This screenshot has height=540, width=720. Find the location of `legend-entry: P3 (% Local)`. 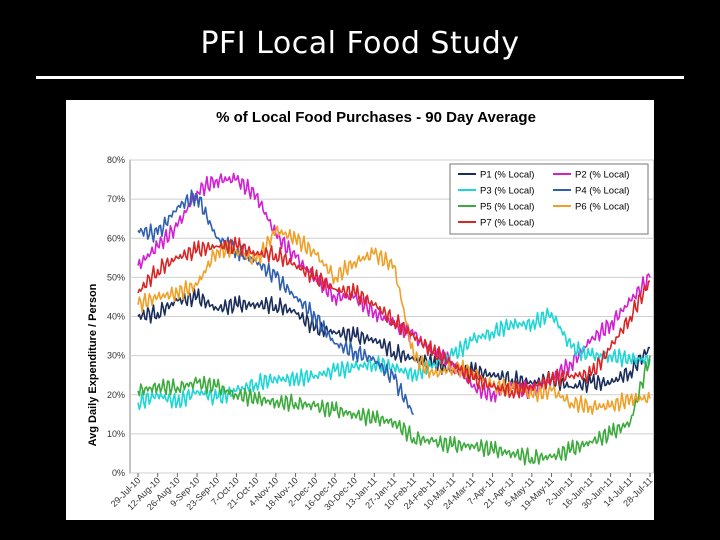

legend-entry: P3 (% Local) is located at coordinates (507, 191).